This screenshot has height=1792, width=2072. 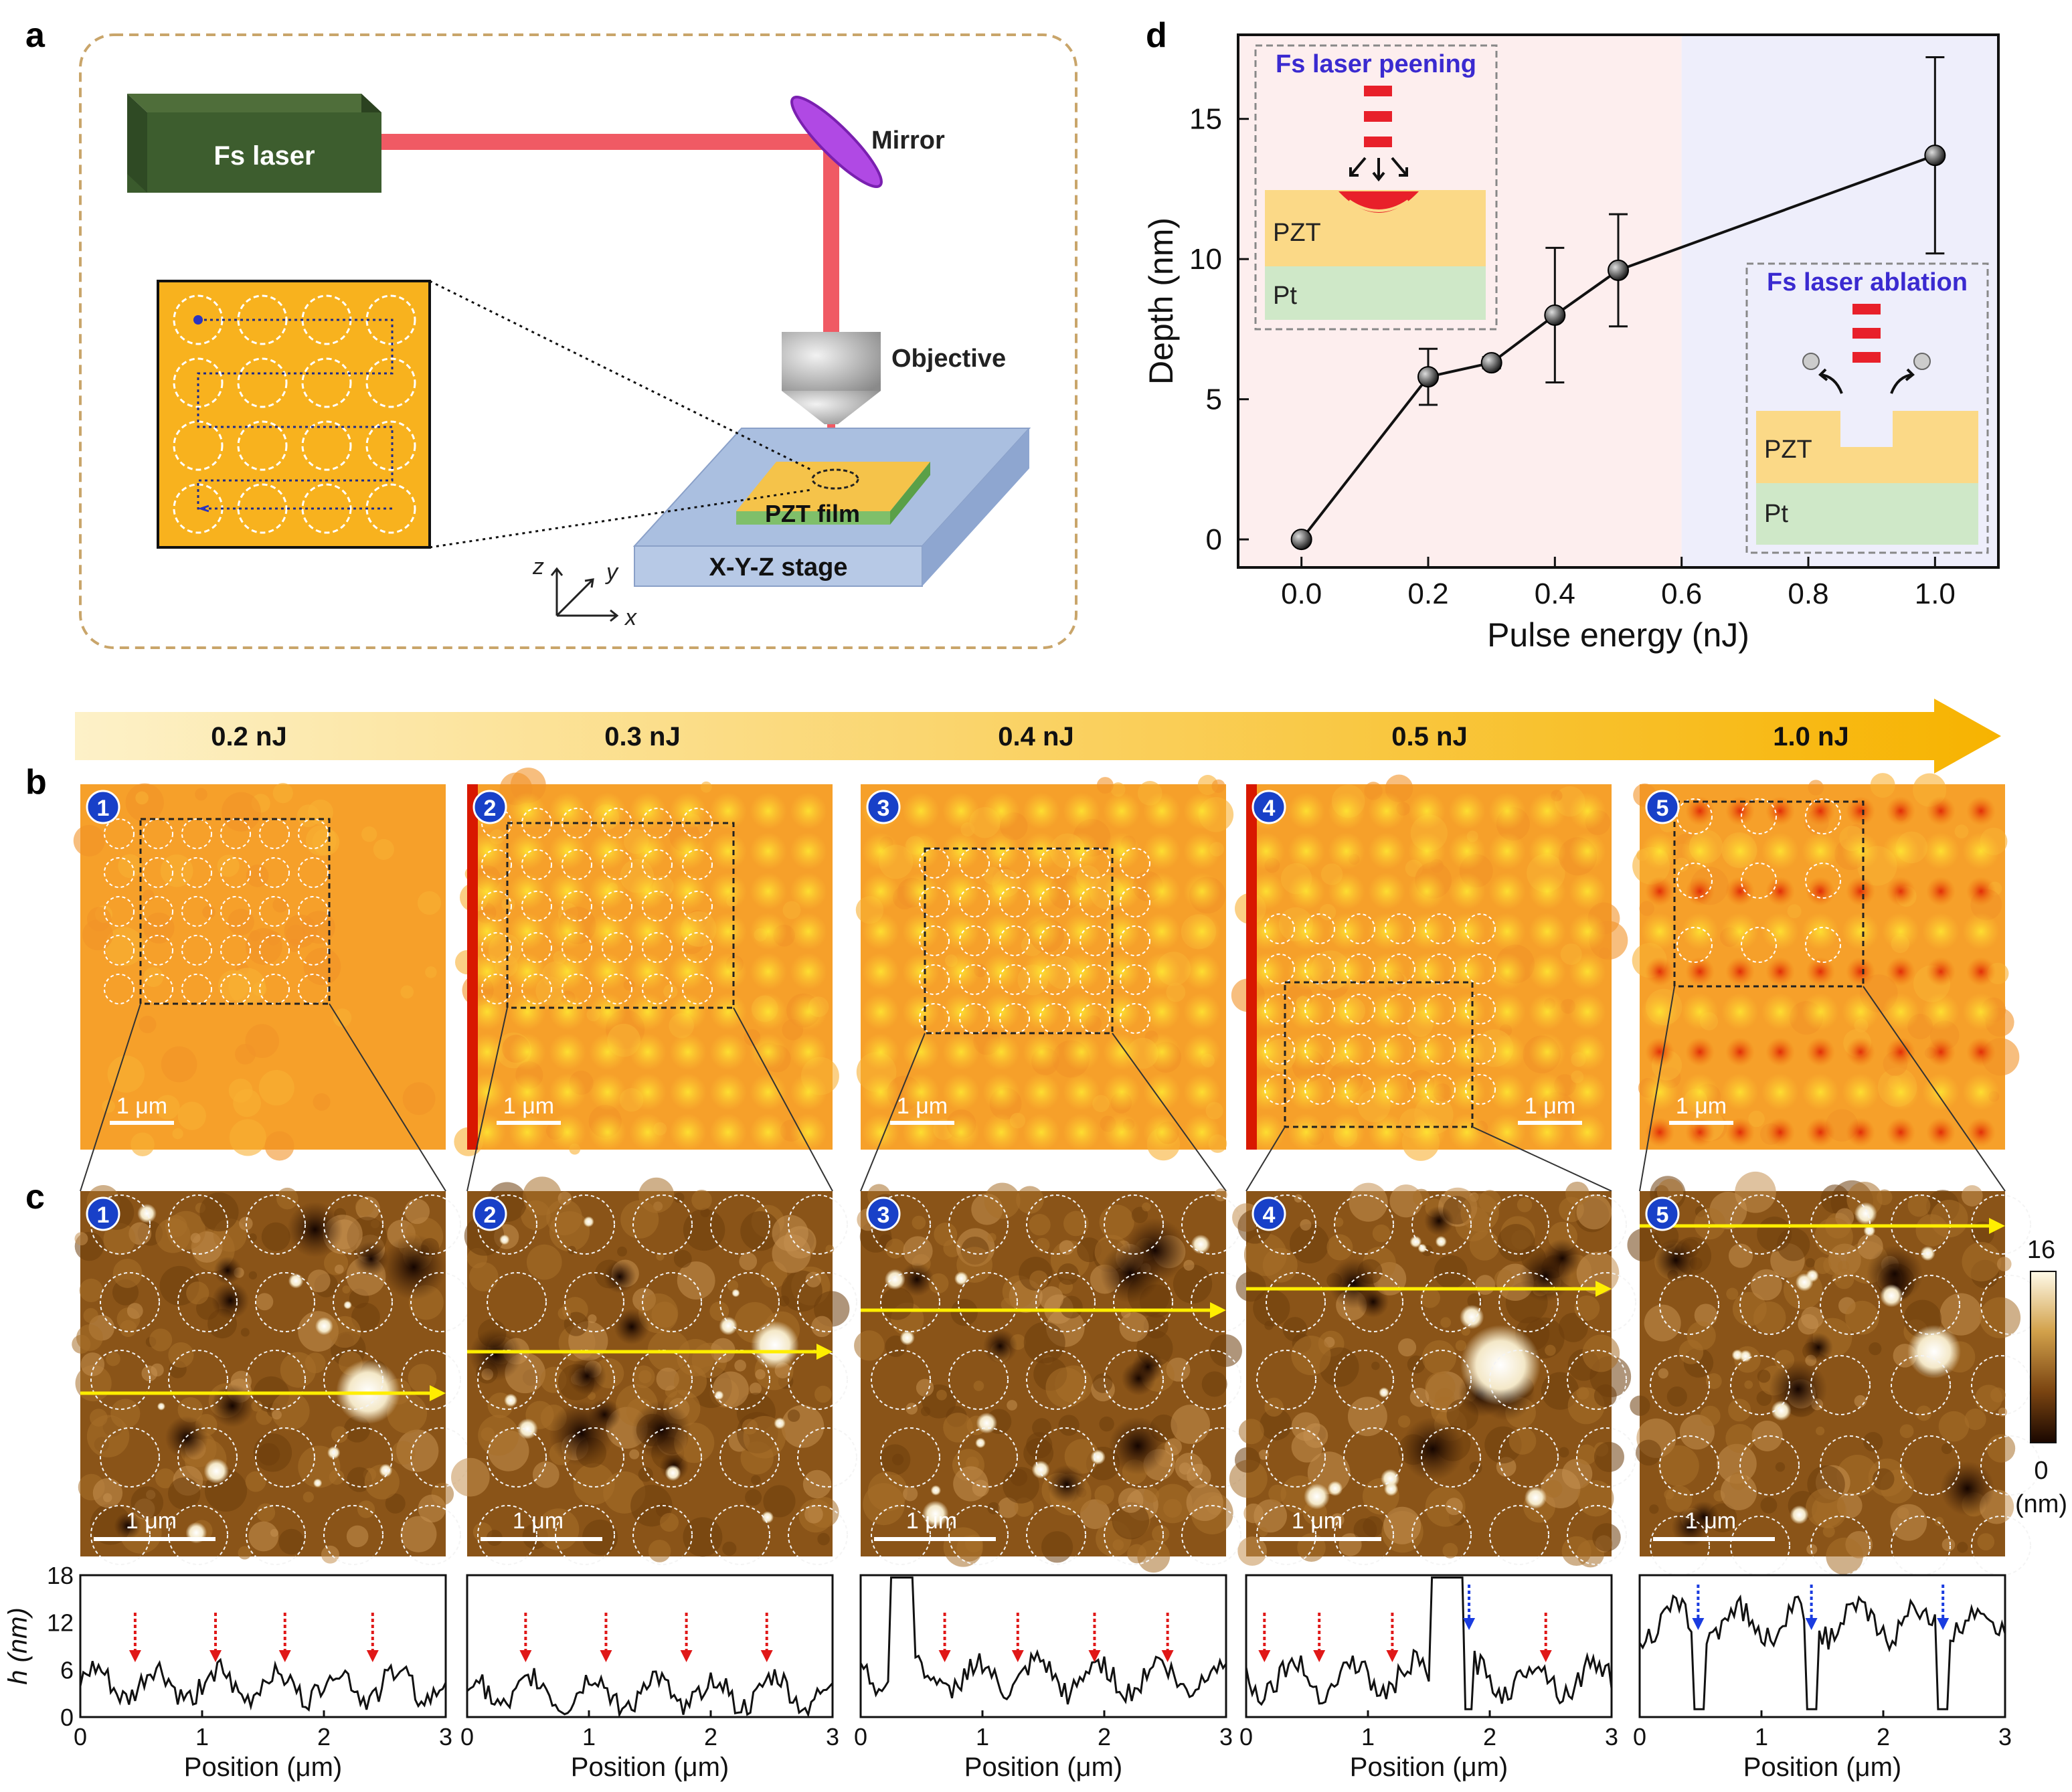 I want to click on profile-plot-4: 0 1 2 3 Position (μm), so click(x=1428, y=1678).